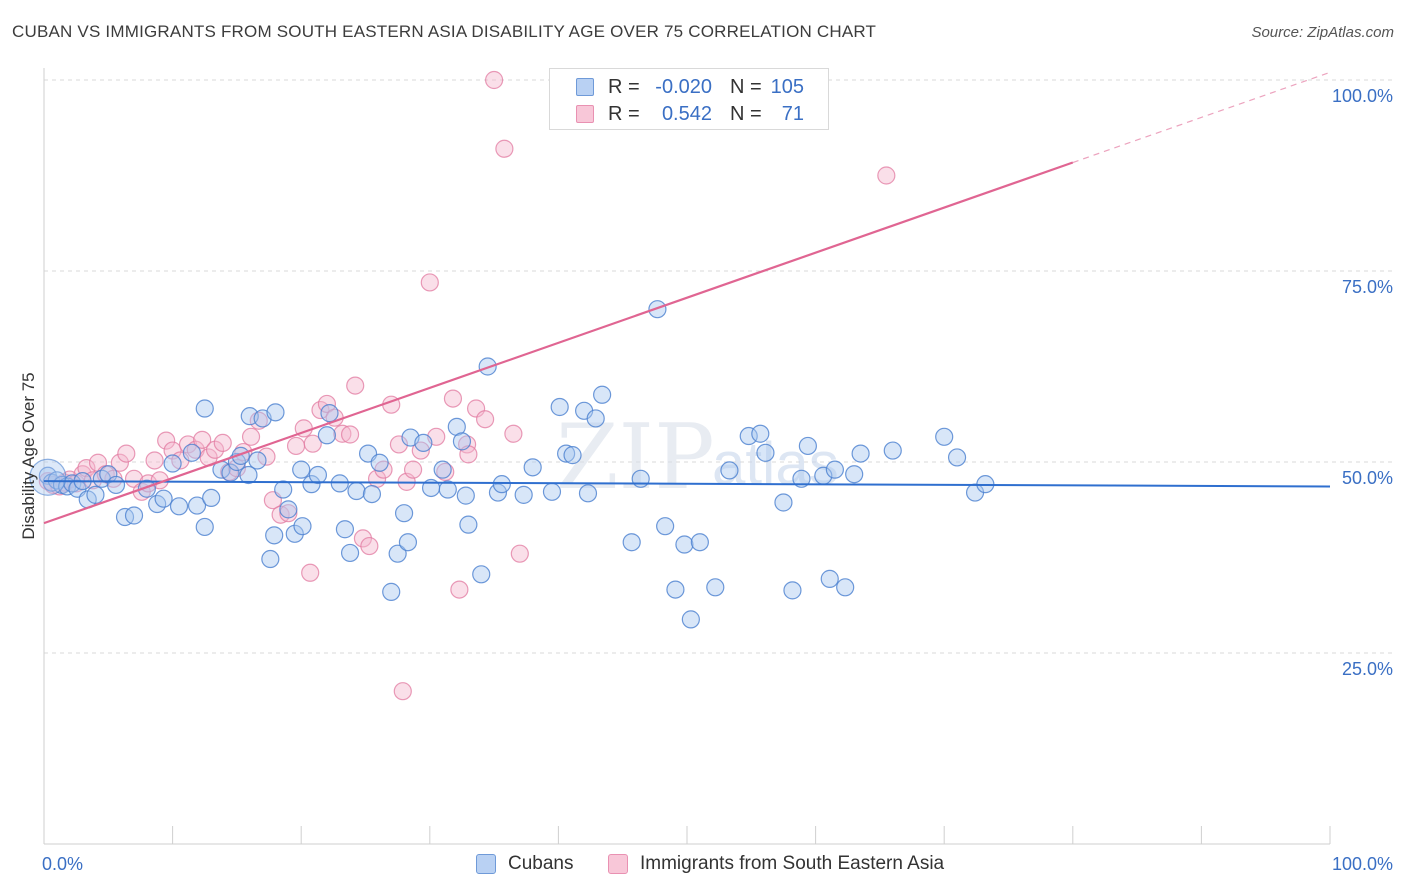 This screenshot has height=892, width=1406. I want to click on y-tick-label: 100.0%, so click(1362, 96).